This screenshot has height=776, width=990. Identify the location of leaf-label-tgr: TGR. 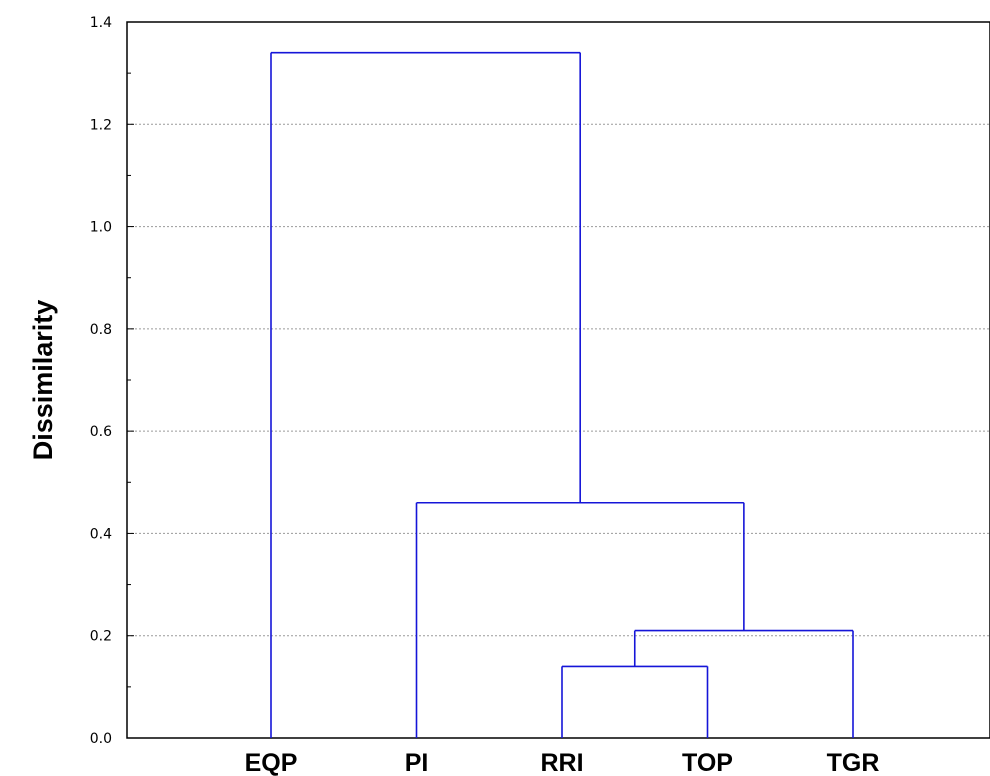
(853, 762).